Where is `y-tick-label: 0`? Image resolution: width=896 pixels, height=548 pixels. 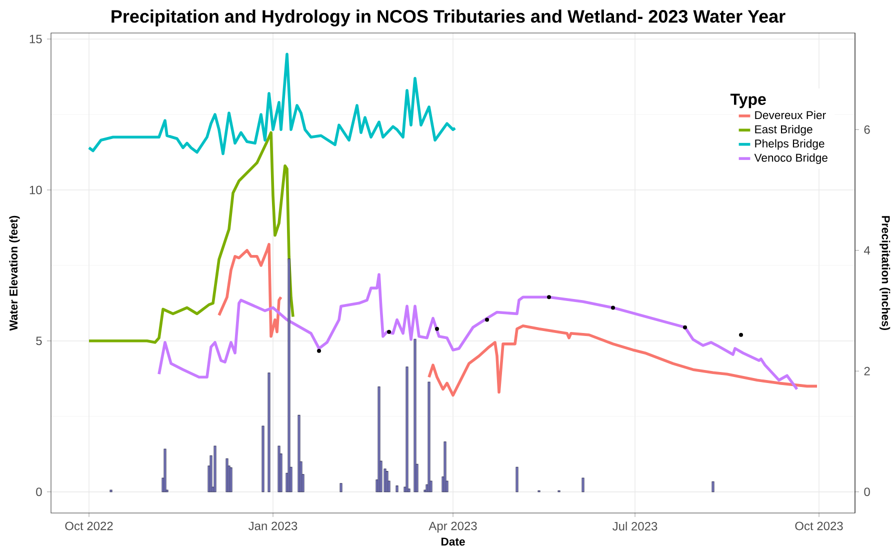
y-tick-label: 0 is located at coordinates (39, 492).